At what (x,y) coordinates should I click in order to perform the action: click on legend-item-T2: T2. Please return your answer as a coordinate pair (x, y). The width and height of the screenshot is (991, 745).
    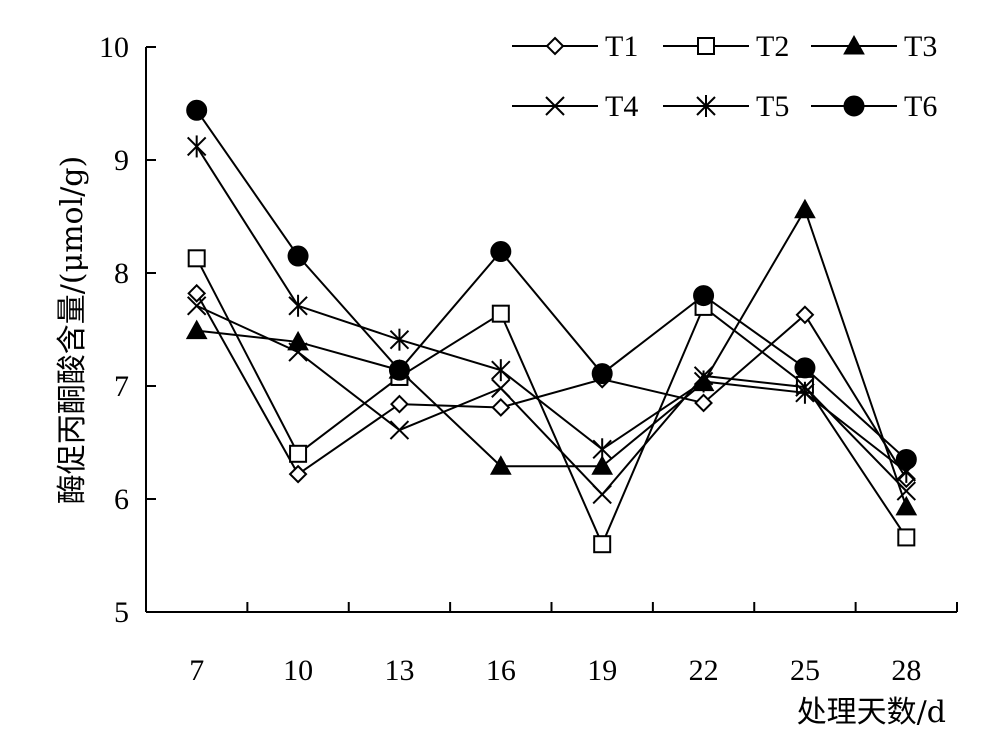
    Looking at the image, I should click on (726, 46).